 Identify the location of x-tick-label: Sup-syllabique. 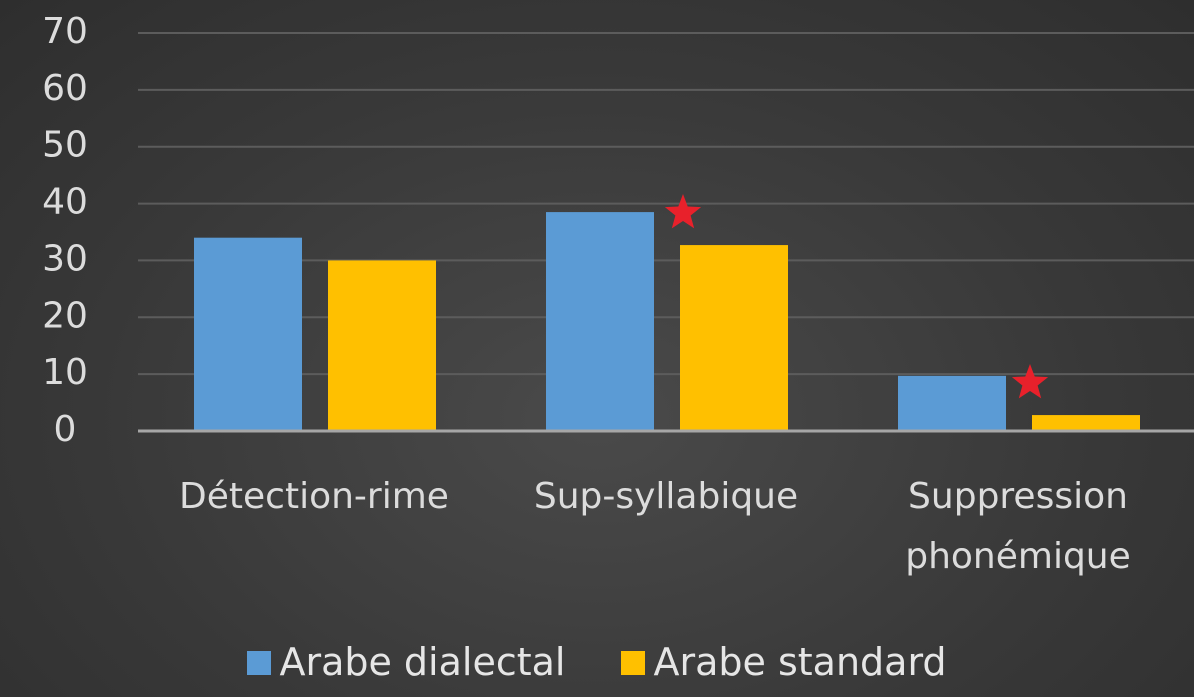
(666, 496).